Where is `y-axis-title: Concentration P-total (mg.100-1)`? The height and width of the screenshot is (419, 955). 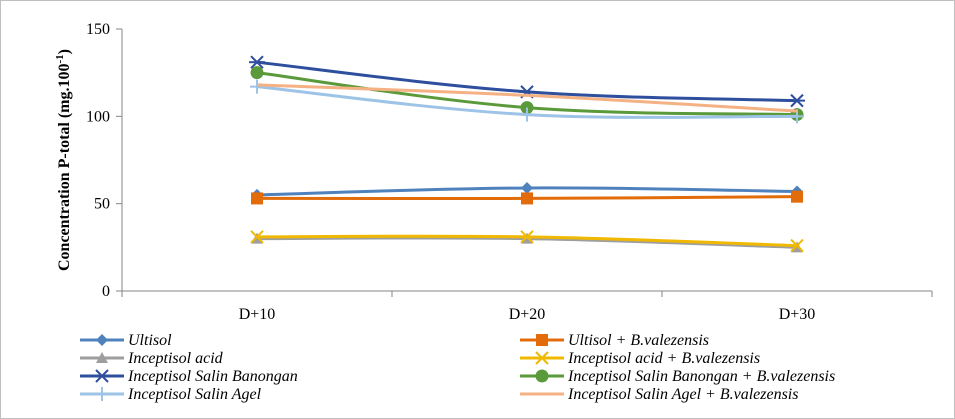
y-axis-title: Concentration P-total (mg.100-1) is located at coordinates (63, 160).